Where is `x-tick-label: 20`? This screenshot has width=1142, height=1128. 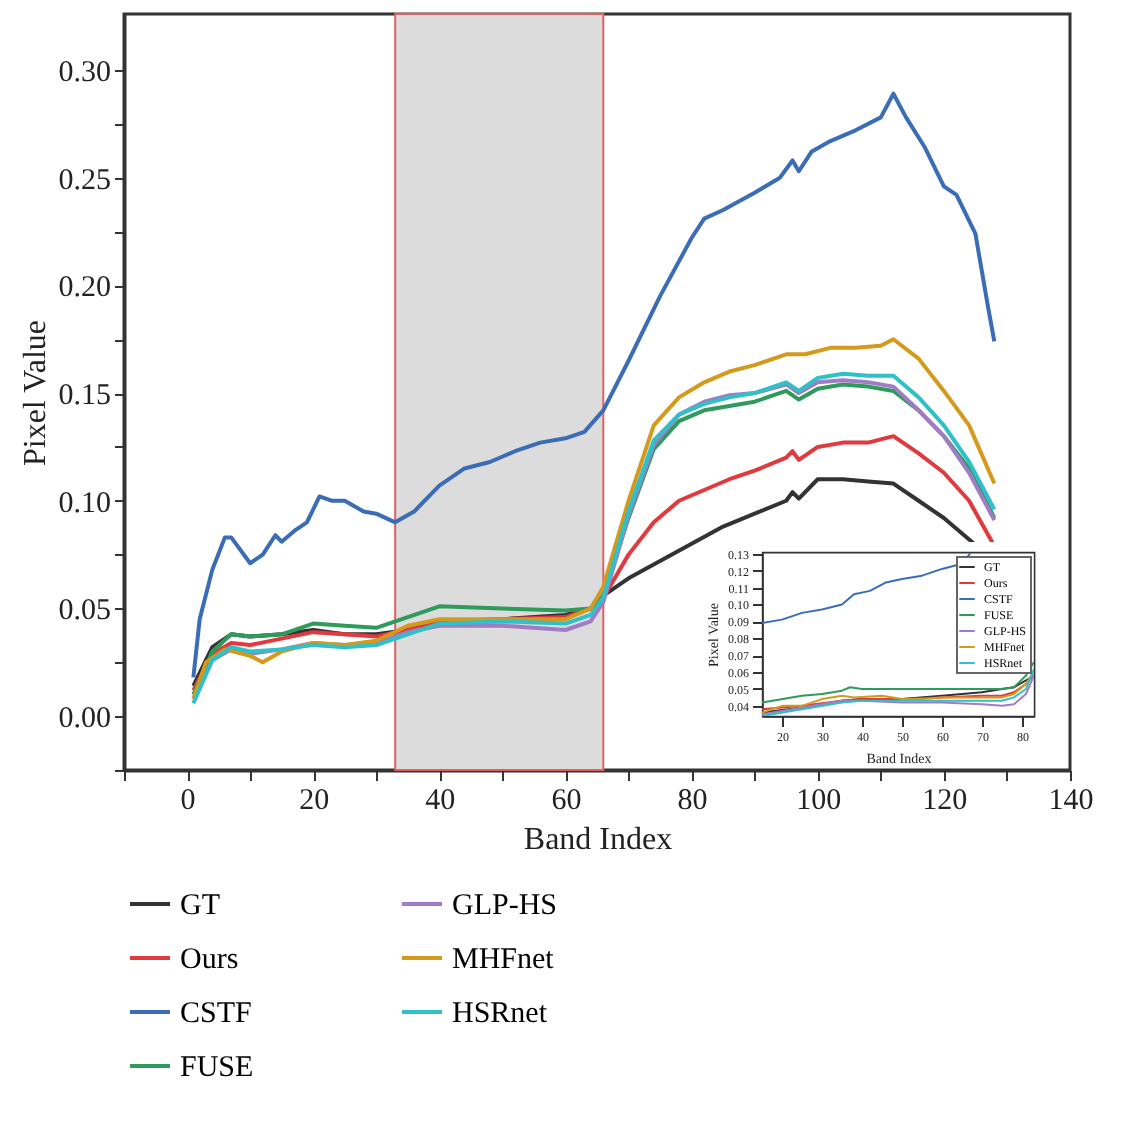
x-tick-label: 20 is located at coordinates (314, 801).